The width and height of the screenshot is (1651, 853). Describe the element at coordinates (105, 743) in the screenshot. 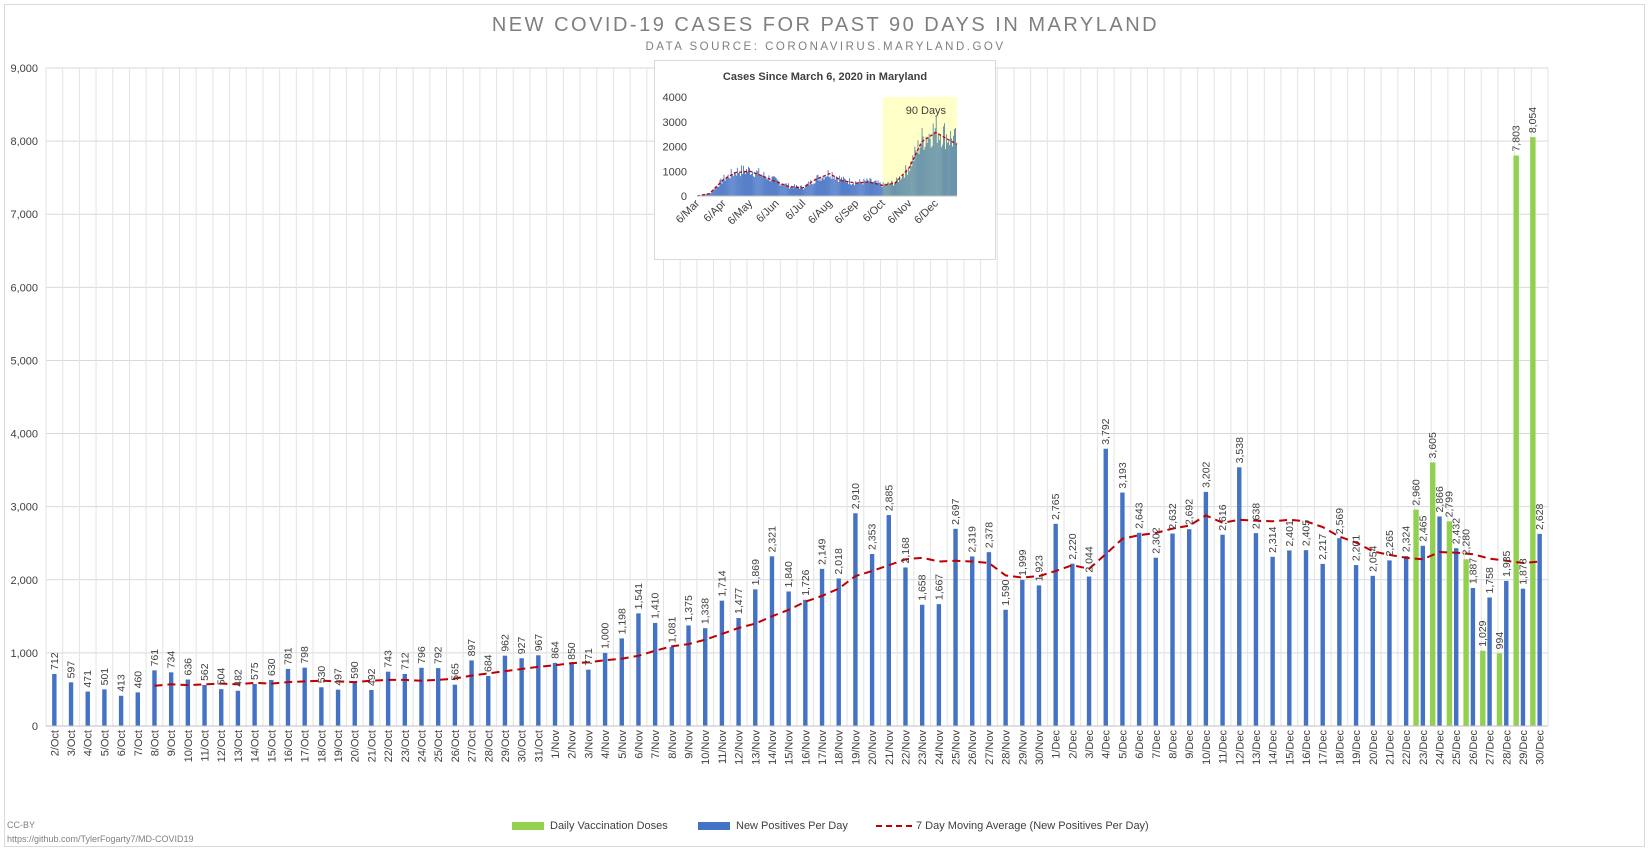

I see `x-tick-label: 5/Oct` at that location.